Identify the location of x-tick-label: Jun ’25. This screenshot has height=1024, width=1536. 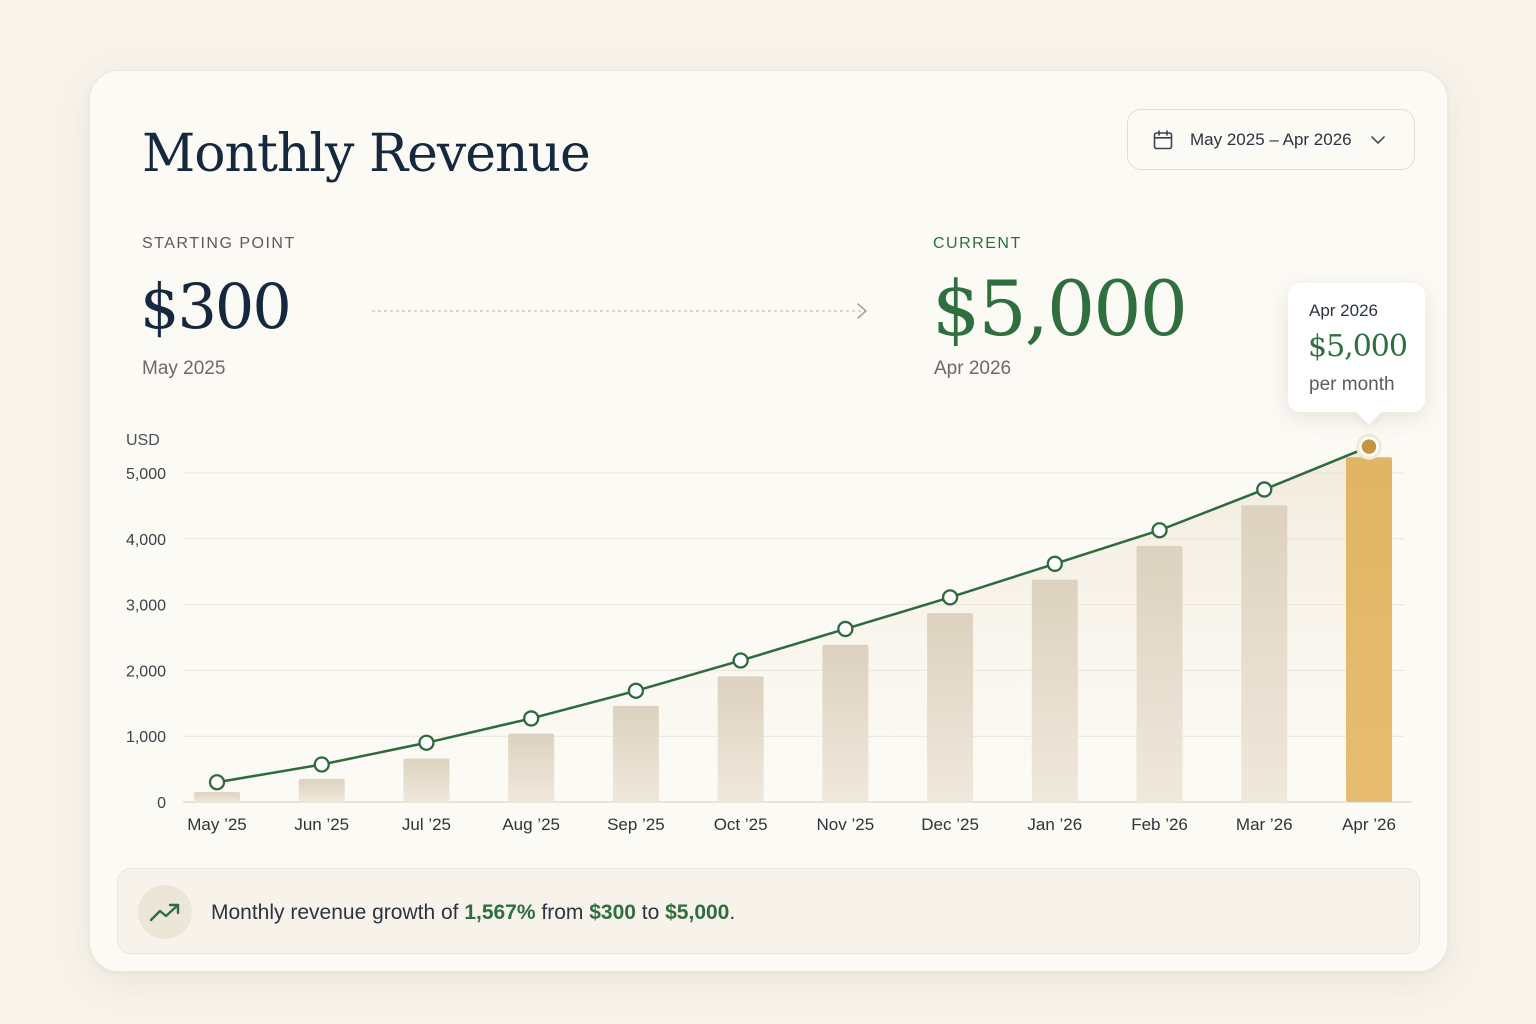
(321, 824).